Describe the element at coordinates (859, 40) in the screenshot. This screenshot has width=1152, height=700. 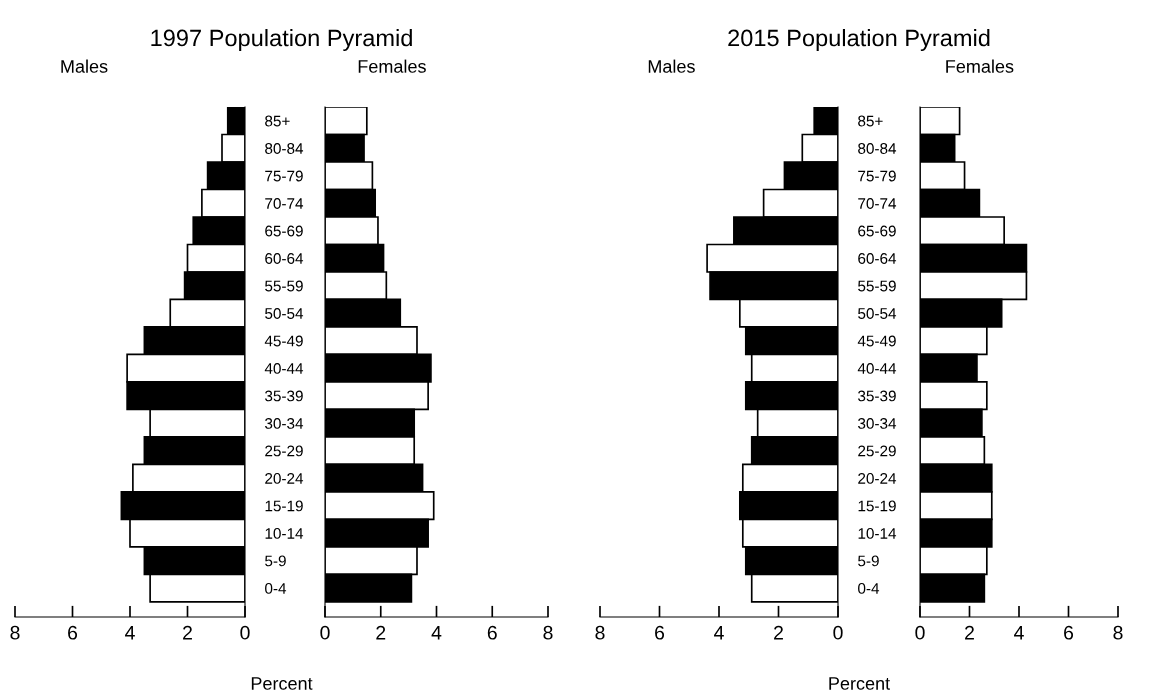
I see `chart-title: 2015 Population Pyramid` at that location.